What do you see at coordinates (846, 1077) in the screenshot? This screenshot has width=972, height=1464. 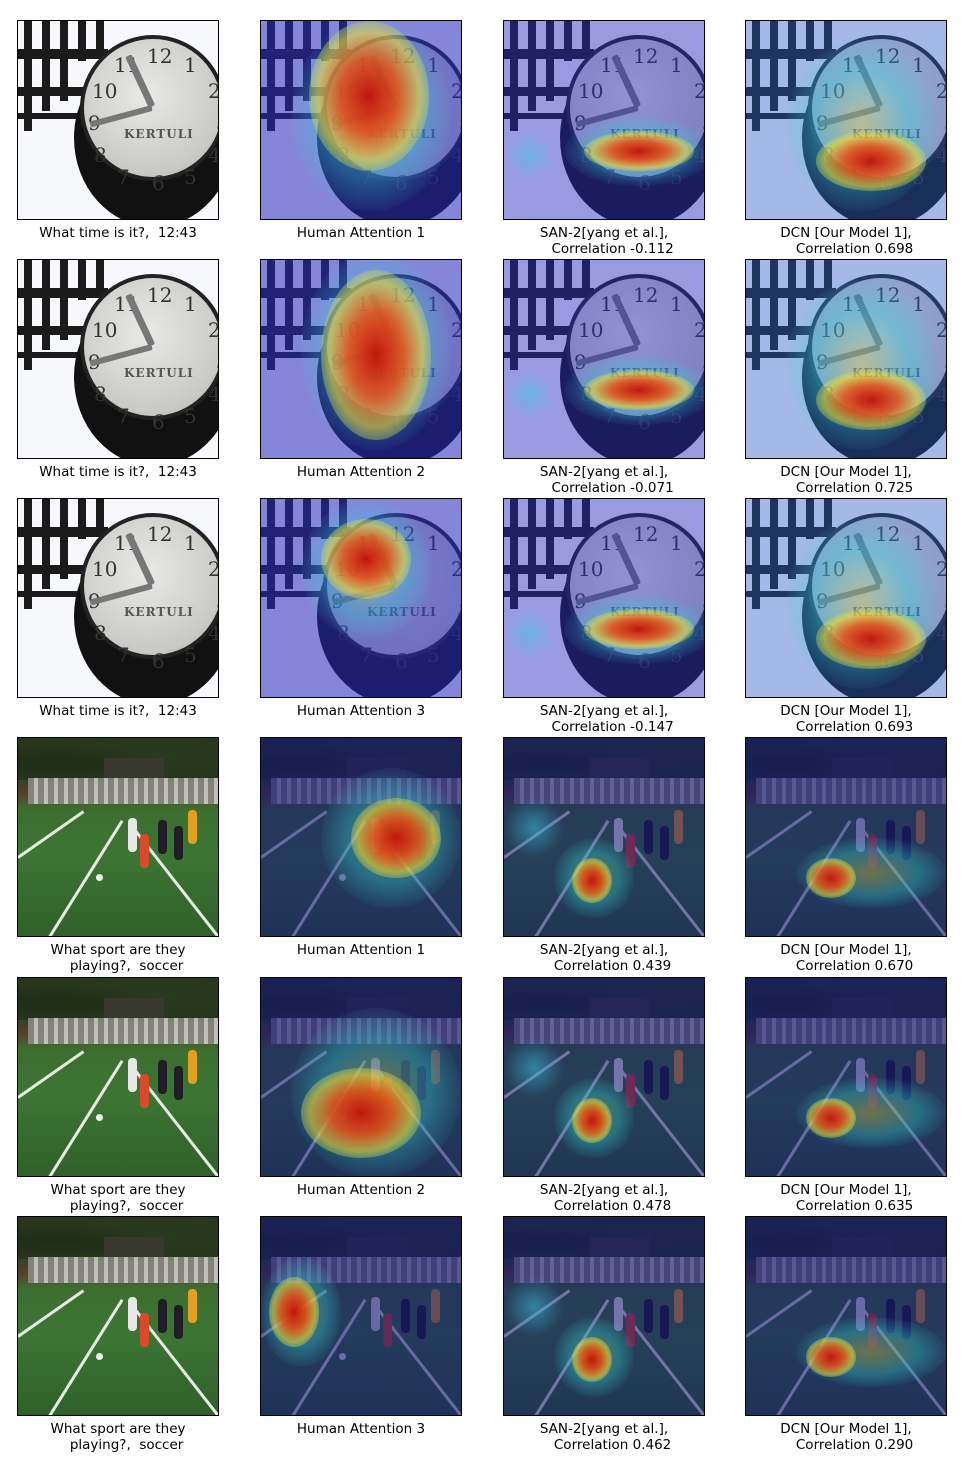 I see `attention-heatmap-overlay` at bounding box center [846, 1077].